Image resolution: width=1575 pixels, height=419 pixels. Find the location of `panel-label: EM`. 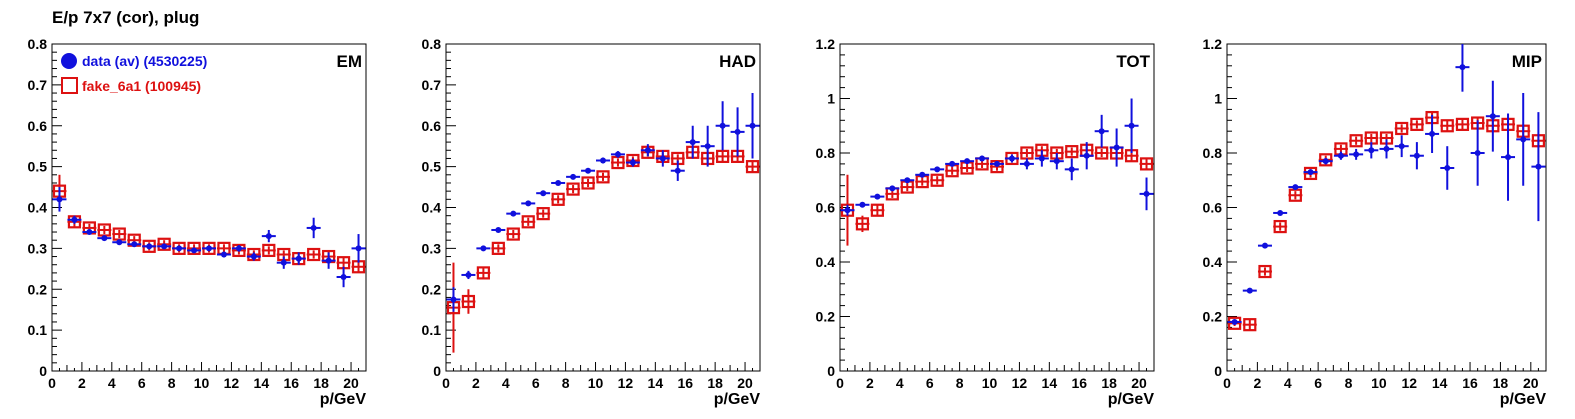

panel-label: EM is located at coordinates (350, 61).